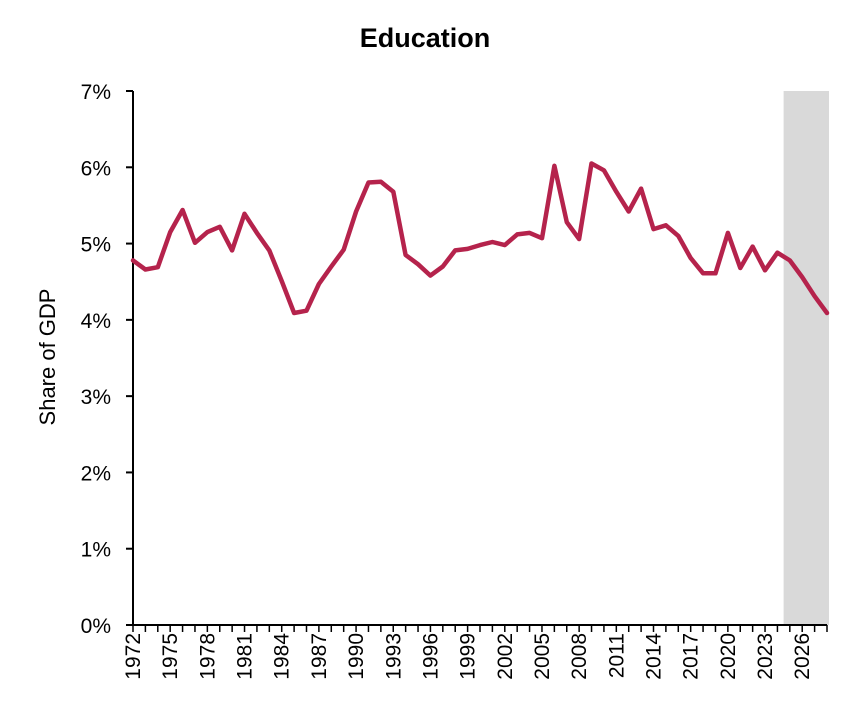 This screenshot has width=851, height=714. I want to click on chart-title: Education, so click(425, 38).